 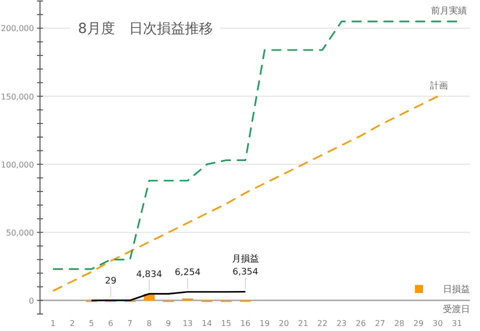 What do you see at coordinates (91, 323) in the screenshot?
I see `x-tick-label: 5` at bounding box center [91, 323].